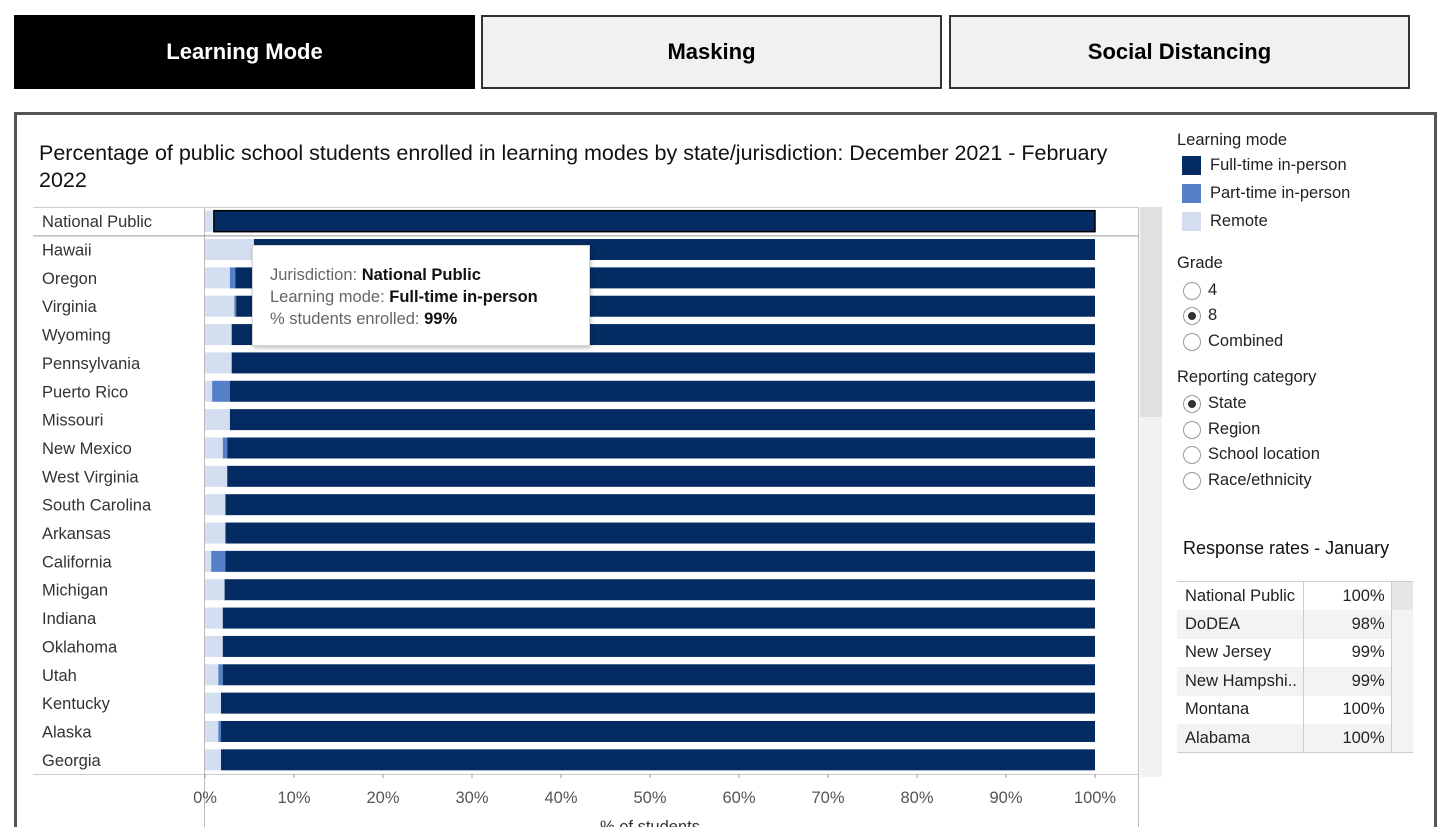 This screenshot has width=1456, height=827. Describe the element at coordinates (70, 307) in the screenshot. I see `category-label: Virginia` at that location.